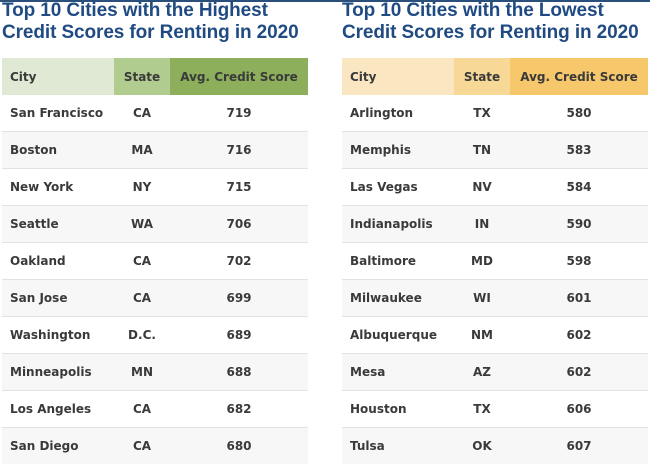  What do you see at coordinates (239, 298) in the screenshot?
I see `cell-score: 699` at bounding box center [239, 298].